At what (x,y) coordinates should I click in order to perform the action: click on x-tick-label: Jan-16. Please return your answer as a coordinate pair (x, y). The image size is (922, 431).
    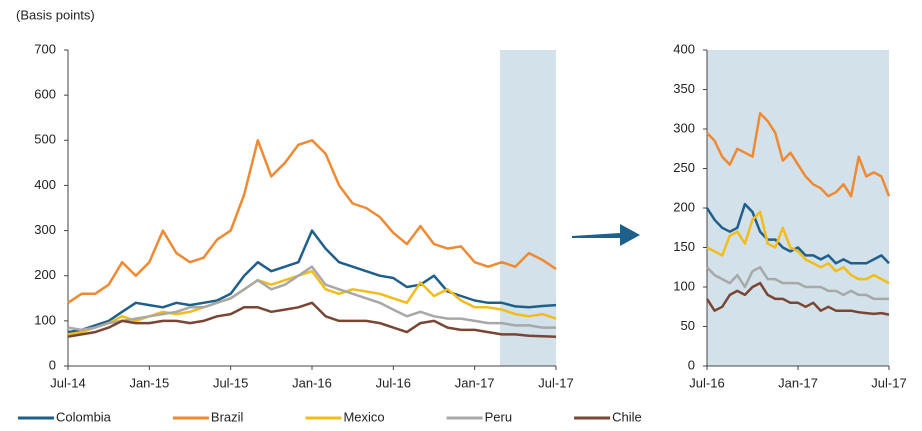
    Looking at the image, I should click on (312, 382).